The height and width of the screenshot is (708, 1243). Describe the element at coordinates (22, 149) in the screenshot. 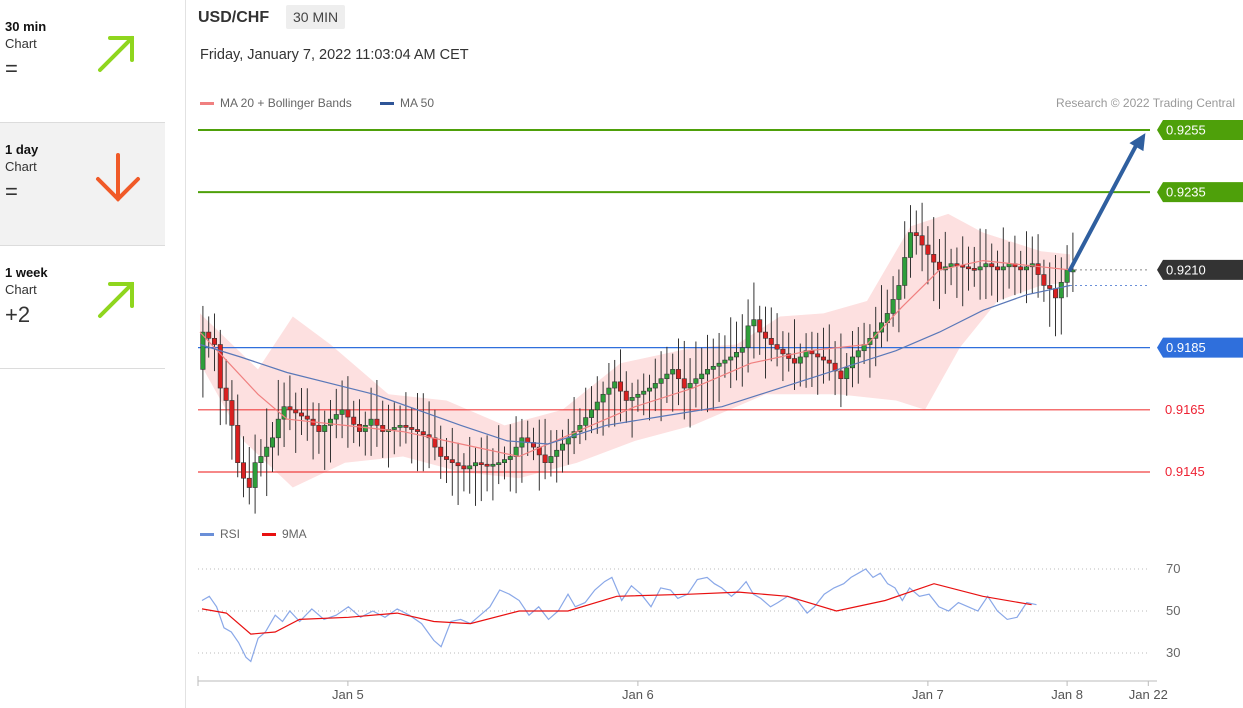

I see `timeframe-label: 1 day` at that location.